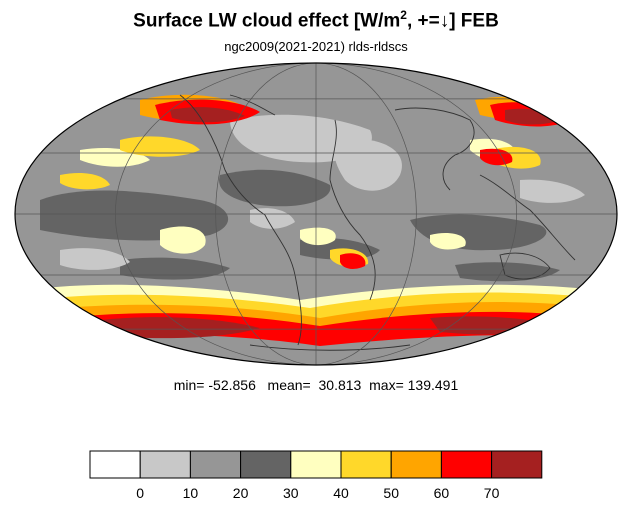 The width and height of the screenshot is (632, 506). Describe the element at coordinates (291, 493) in the screenshot. I see `colorbar-tick-label: 30` at that location.